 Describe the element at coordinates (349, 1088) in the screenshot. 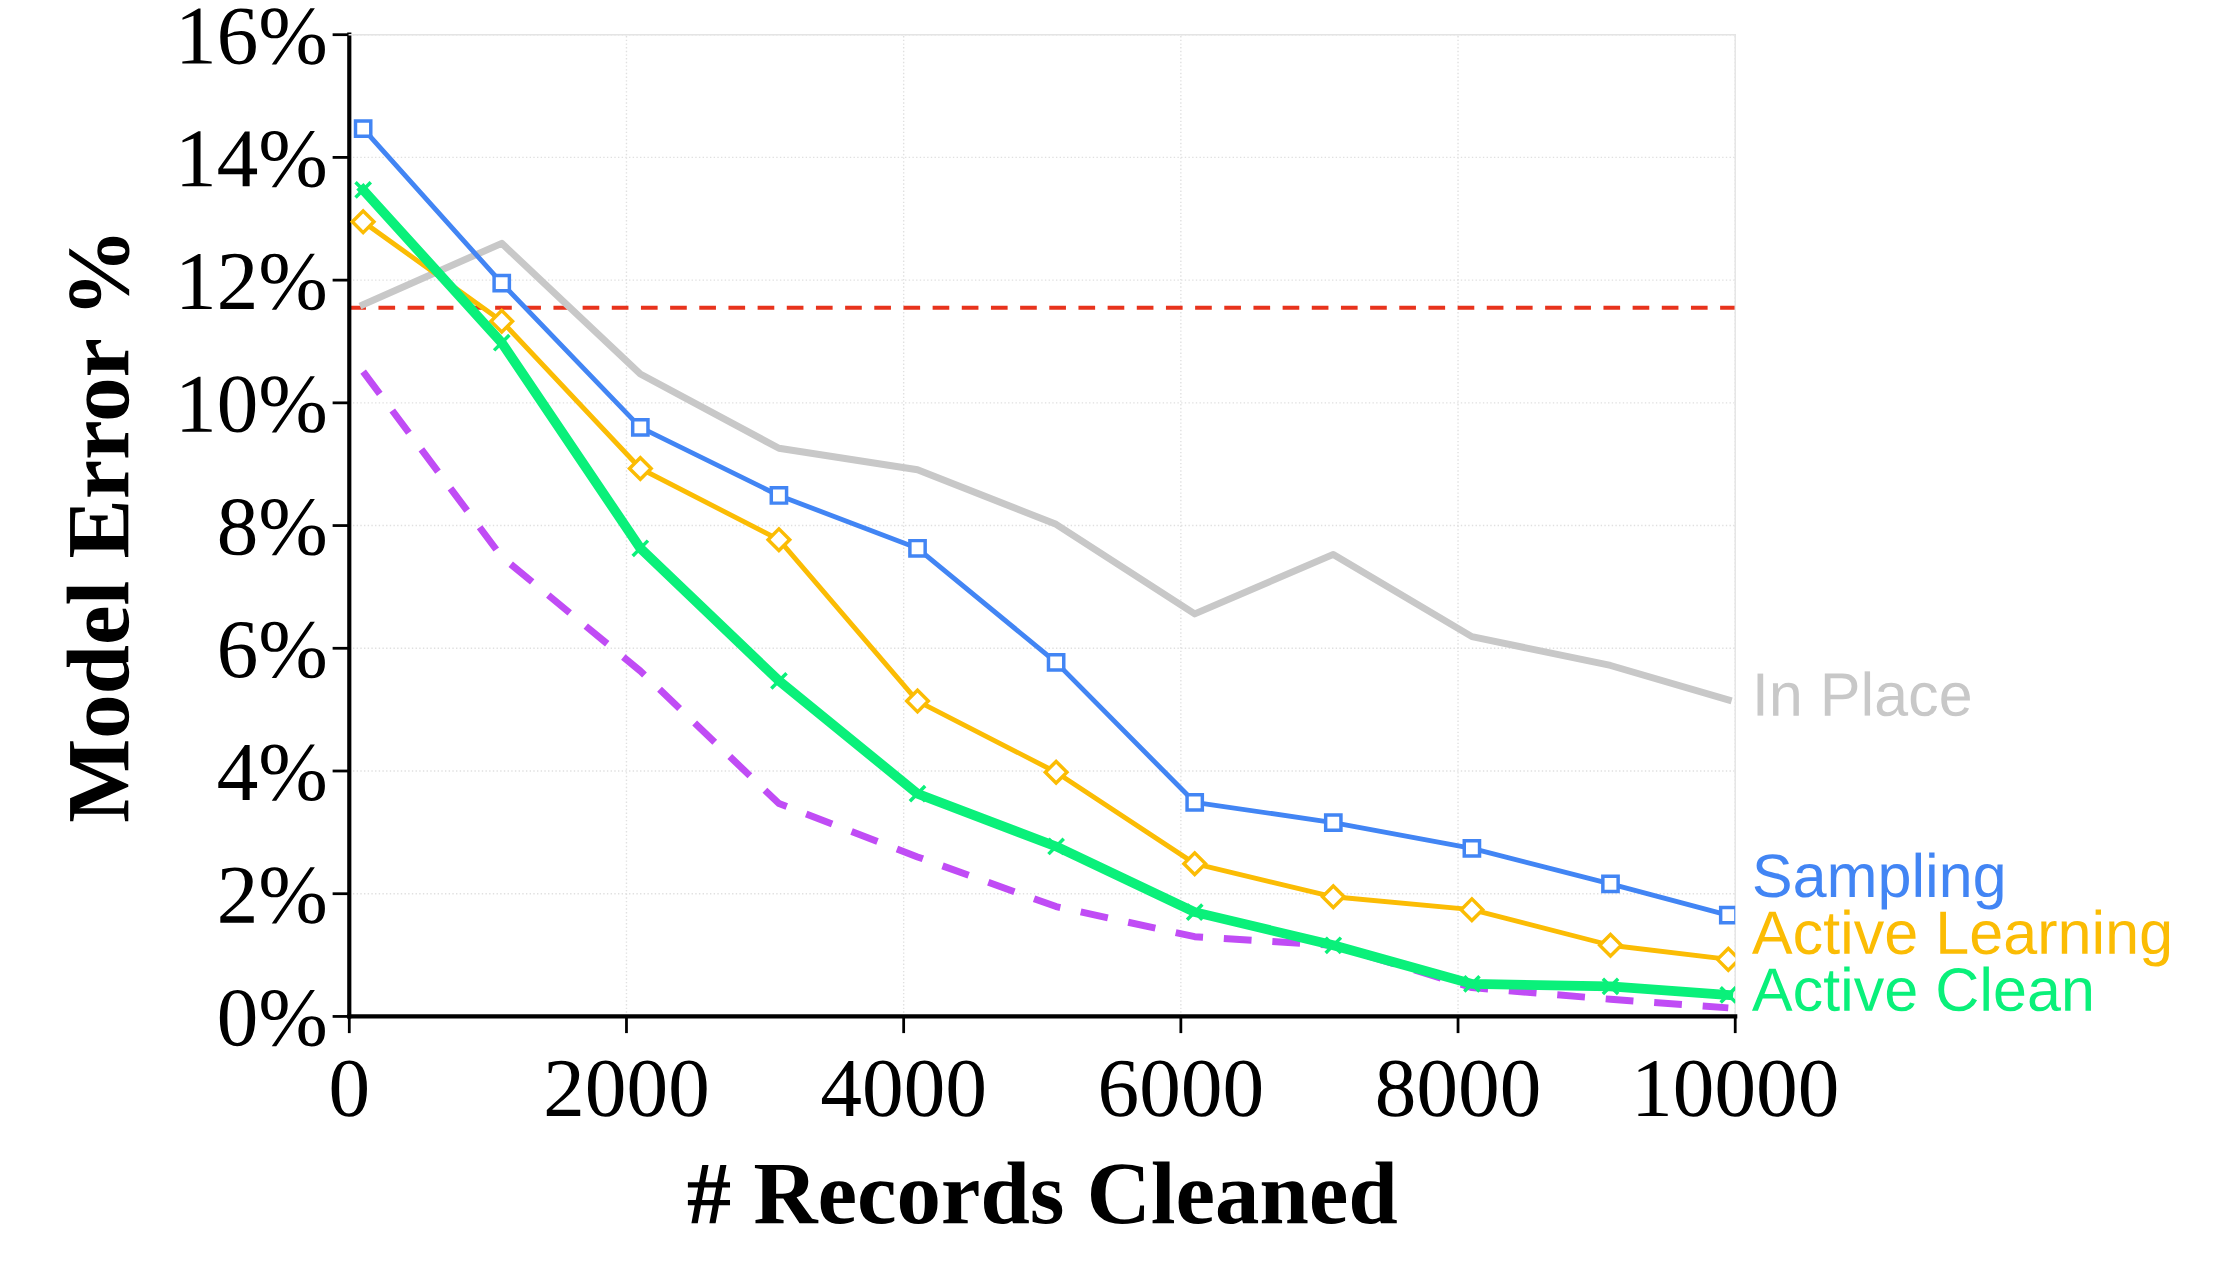

I see `x-tick-label: 0` at that location.